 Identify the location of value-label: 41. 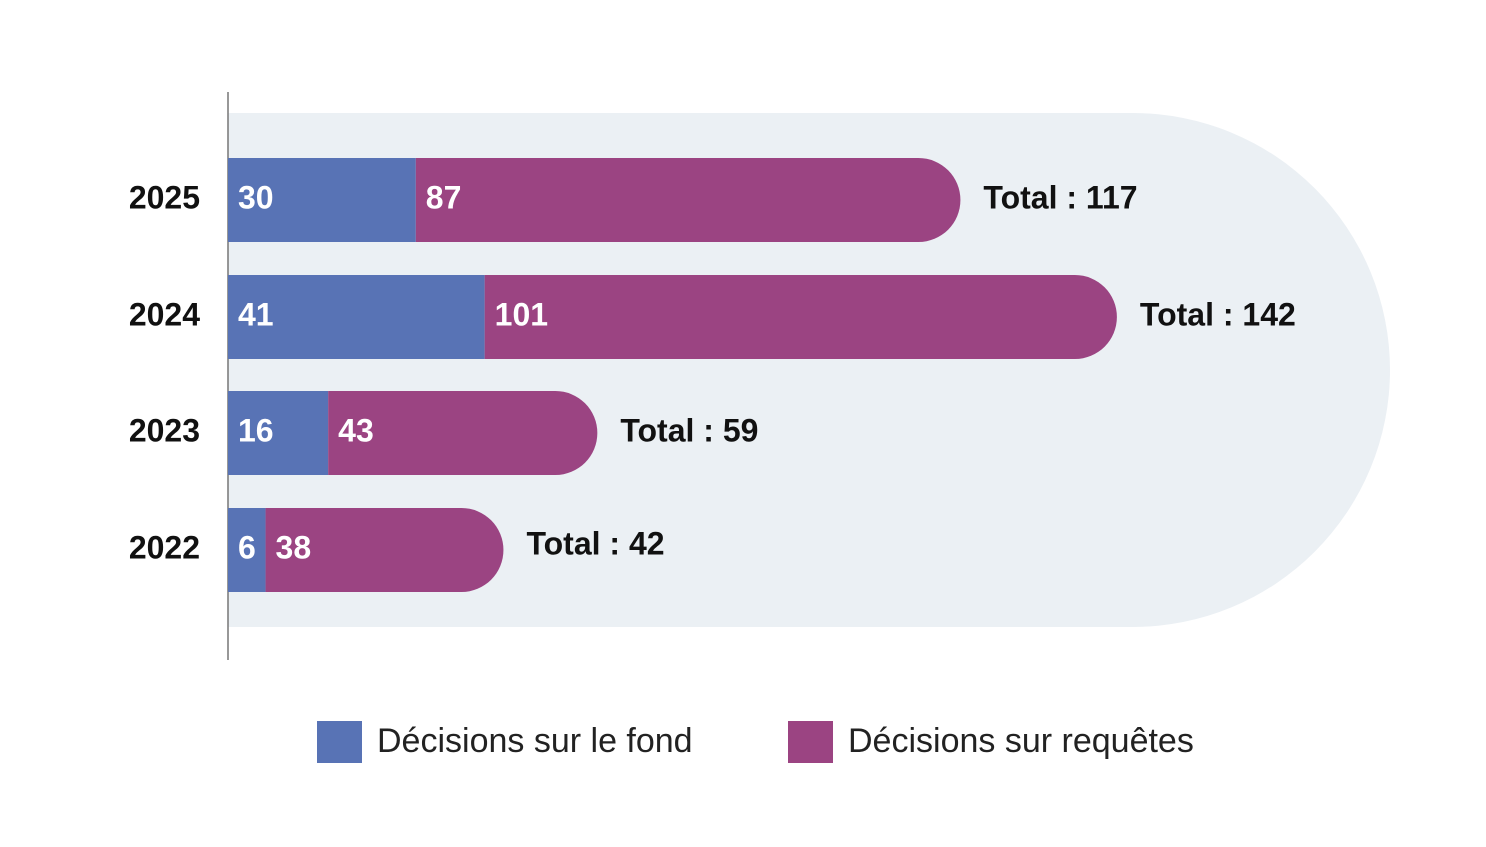
(256, 314).